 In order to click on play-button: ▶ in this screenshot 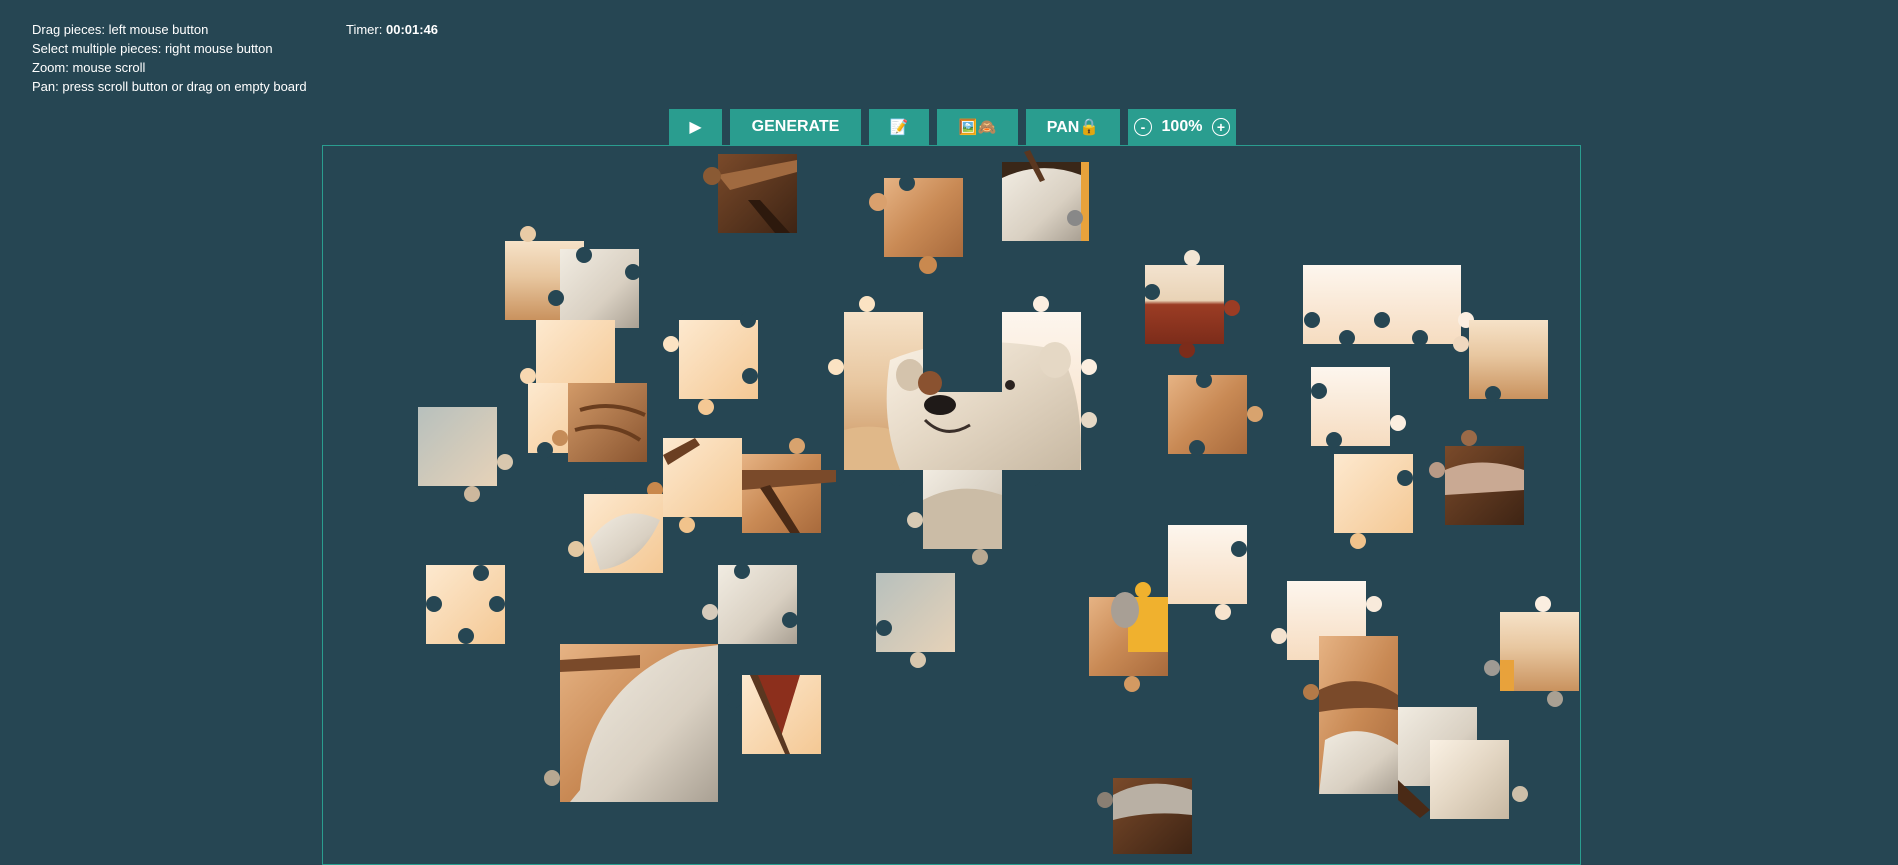, I will do `click(695, 127)`.